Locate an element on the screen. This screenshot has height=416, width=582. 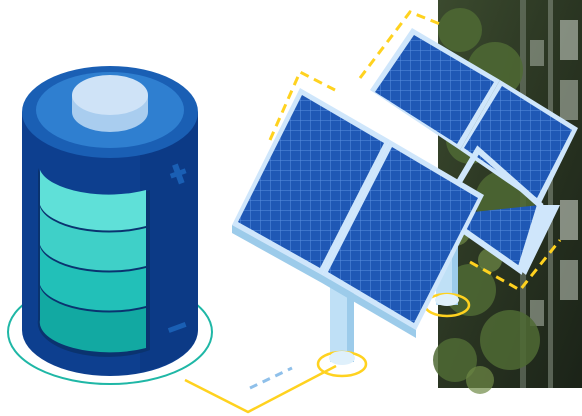
connector-line is located at coordinates (260, 389).